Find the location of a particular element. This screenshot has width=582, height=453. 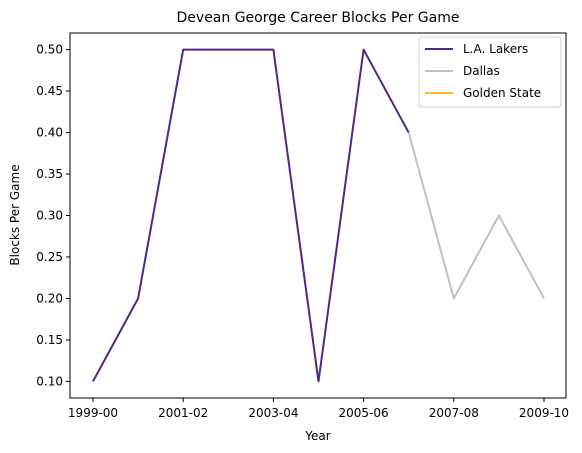

x-tick-label: 2003-04 is located at coordinates (273, 413).